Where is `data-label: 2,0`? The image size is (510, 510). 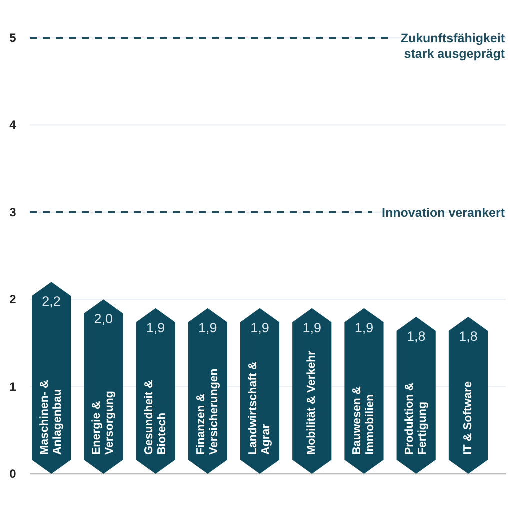
data-label: 2,0 is located at coordinates (104, 319).